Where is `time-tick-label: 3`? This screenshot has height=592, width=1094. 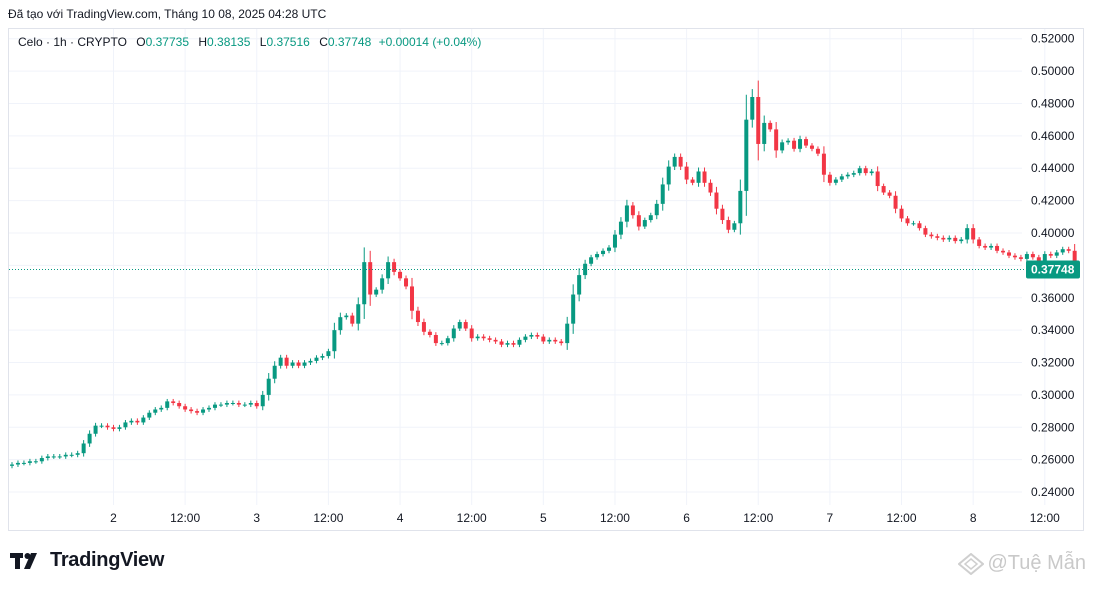
time-tick-label: 3 is located at coordinates (256, 518).